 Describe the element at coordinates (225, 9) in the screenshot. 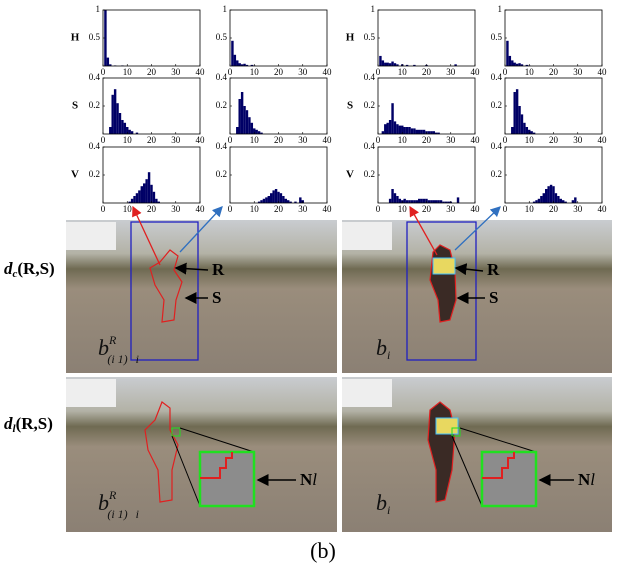

I see `y-tick-label: 1` at that location.